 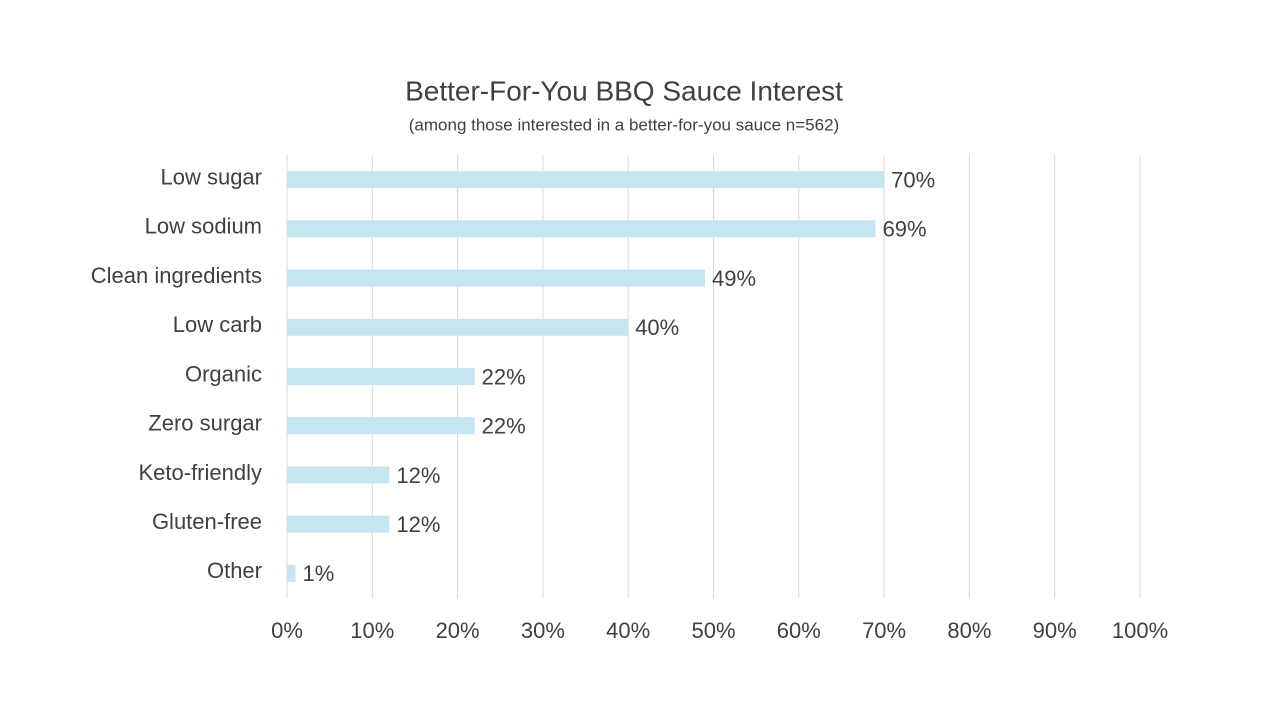 What do you see at coordinates (205, 423) in the screenshot?
I see `y-tick-label: Zero surgar` at bounding box center [205, 423].